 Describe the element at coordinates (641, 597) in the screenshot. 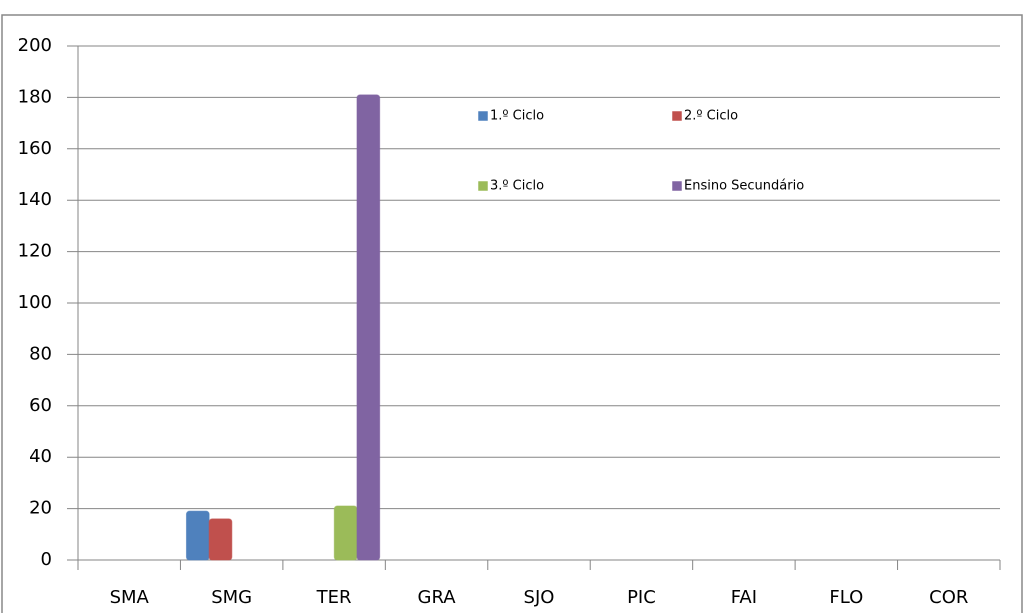

I see `x-tick-label: PIC` at that location.